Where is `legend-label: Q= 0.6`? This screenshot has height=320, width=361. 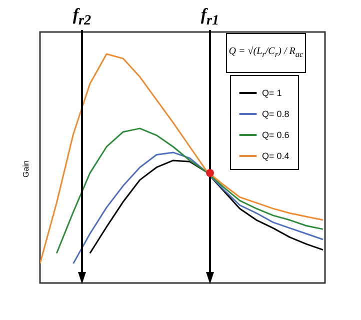
legend-label: Q= 0.6 is located at coordinates (276, 135).